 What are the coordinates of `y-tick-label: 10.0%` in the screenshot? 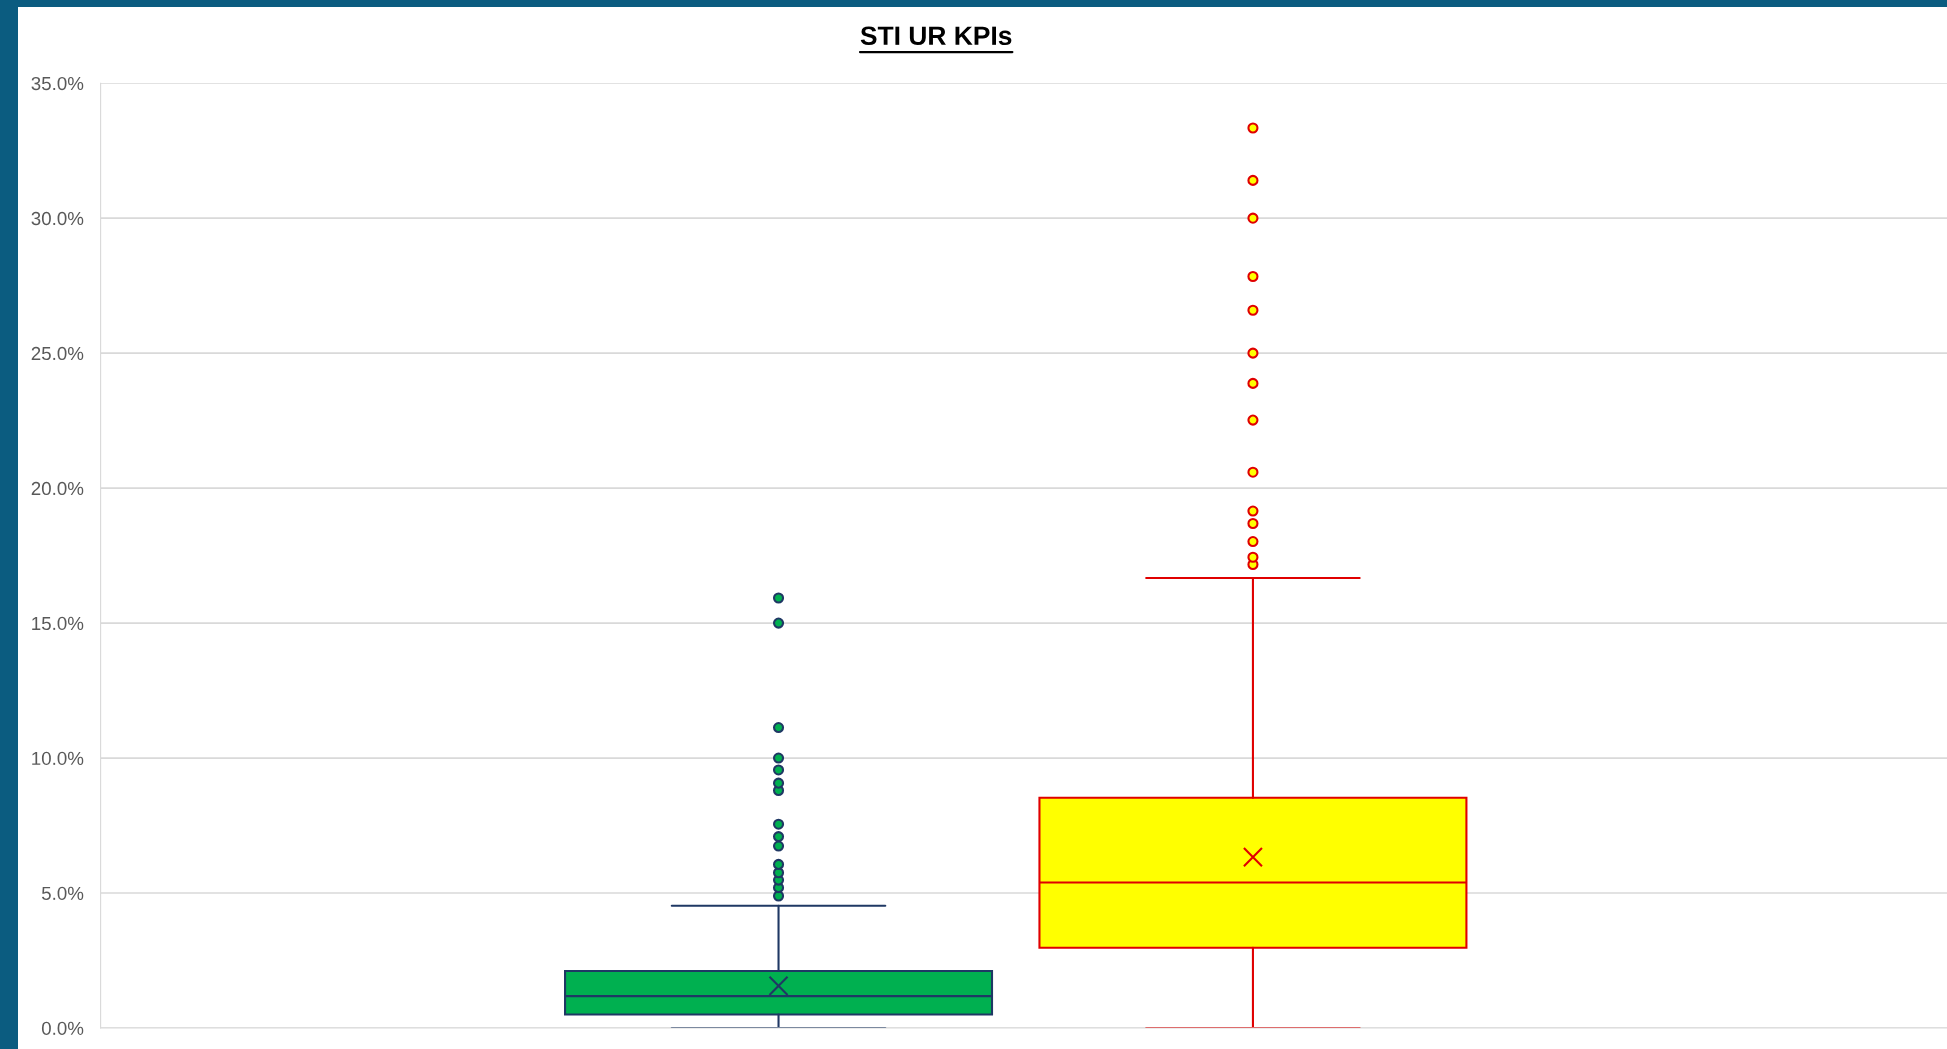 It's located at (58, 758).